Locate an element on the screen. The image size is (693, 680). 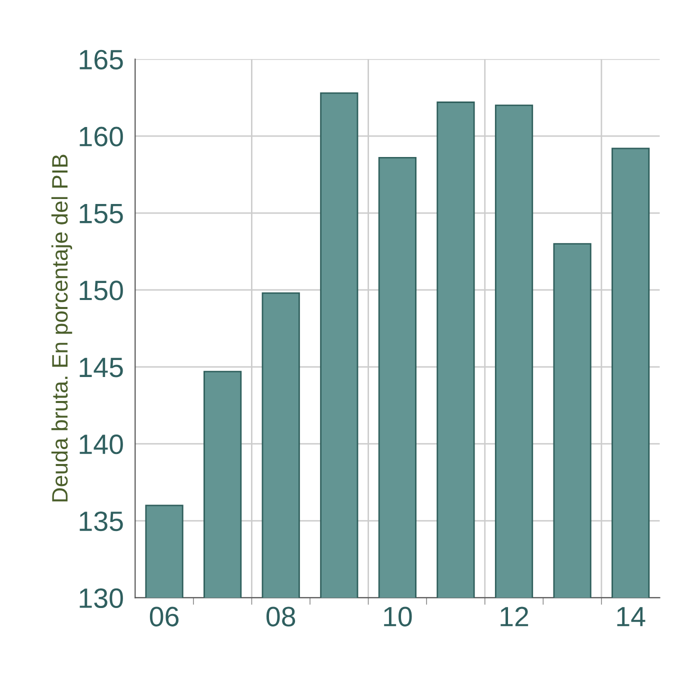
y-tick-label: 140 is located at coordinates (101, 444).